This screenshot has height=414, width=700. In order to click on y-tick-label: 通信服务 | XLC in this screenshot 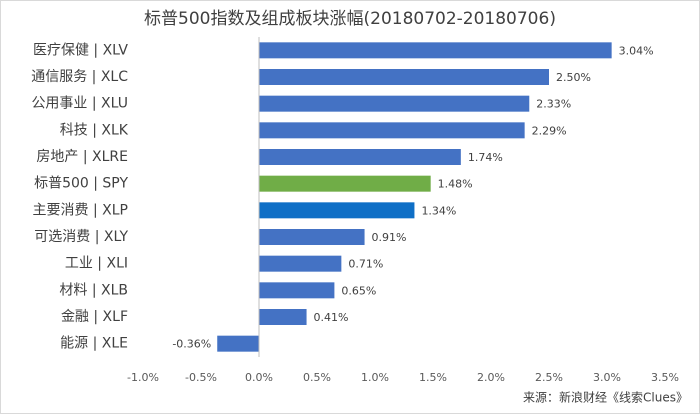, I will do `click(79, 77)`.